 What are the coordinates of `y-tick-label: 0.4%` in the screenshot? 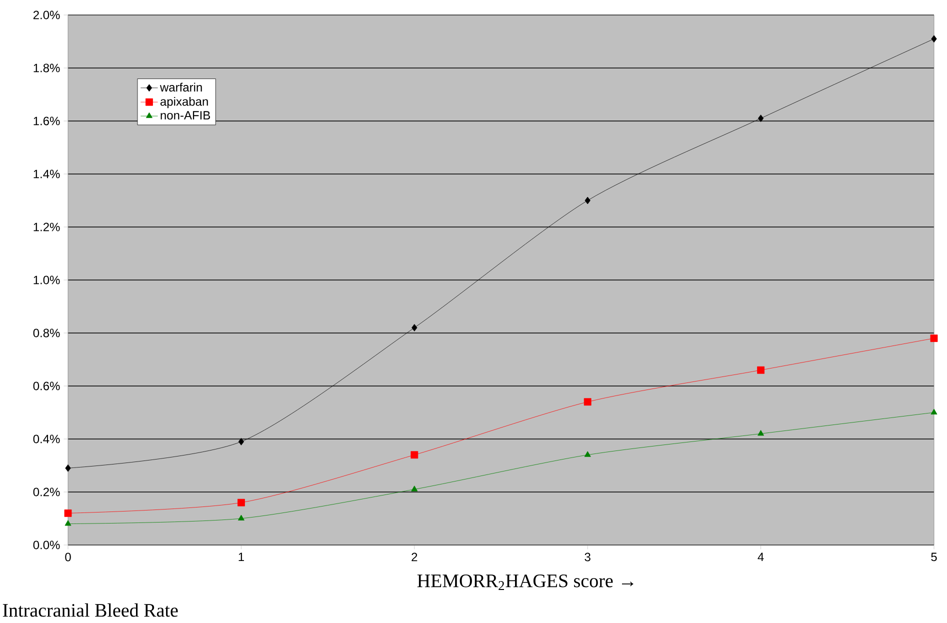 It's located at (46, 439).